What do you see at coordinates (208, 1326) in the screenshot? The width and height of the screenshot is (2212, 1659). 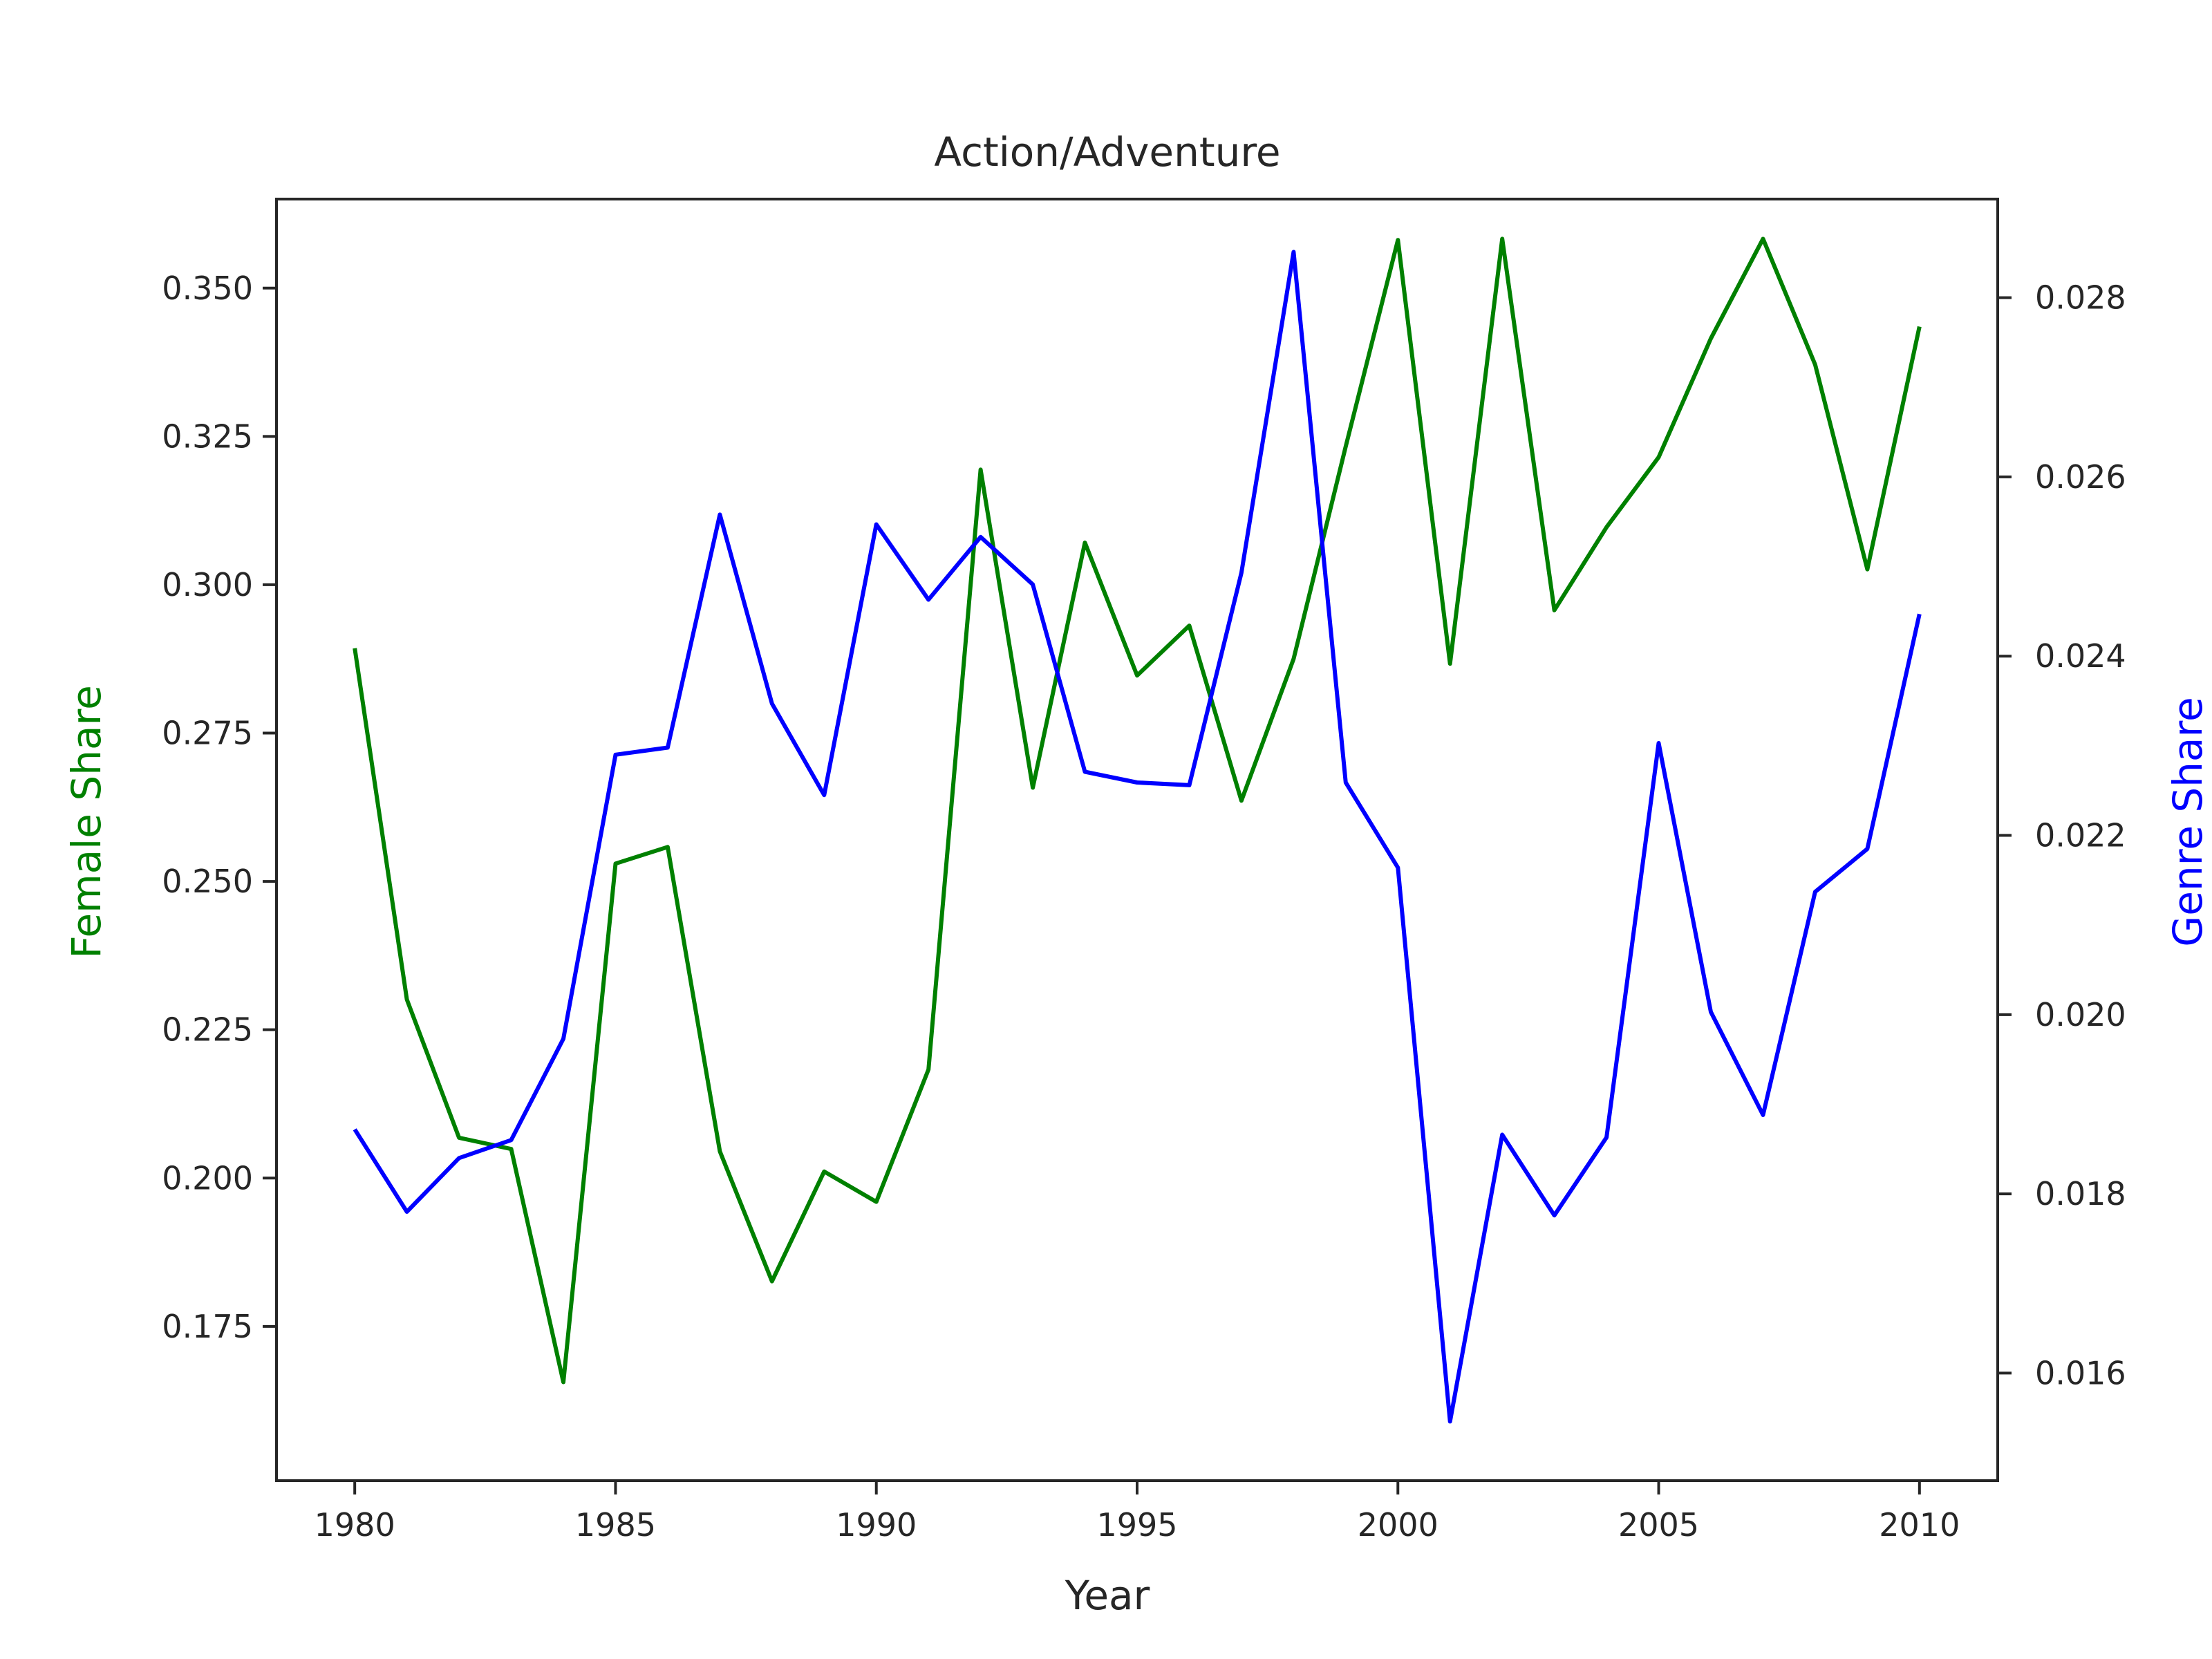 I see `left-y-tick-label: 0.175` at bounding box center [208, 1326].